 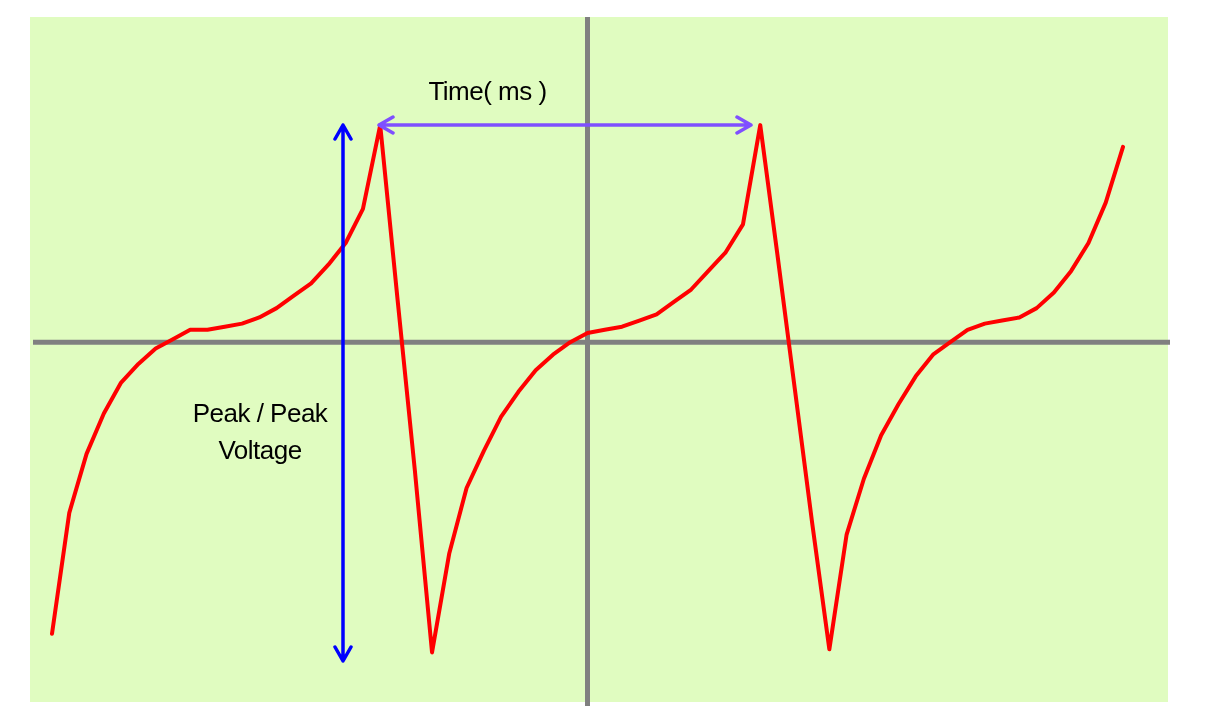 I want to click on text: Time( ms ), so click(x=487, y=91).